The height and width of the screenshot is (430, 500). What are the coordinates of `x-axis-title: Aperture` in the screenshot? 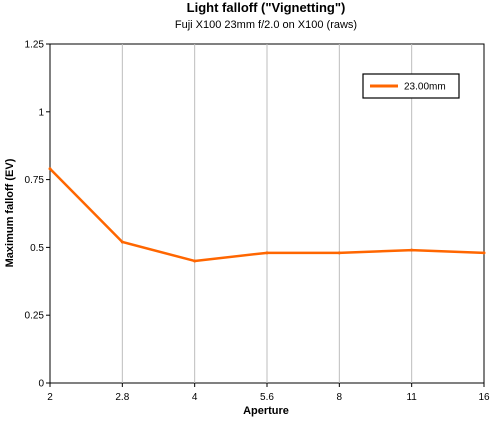 It's located at (266, 411).